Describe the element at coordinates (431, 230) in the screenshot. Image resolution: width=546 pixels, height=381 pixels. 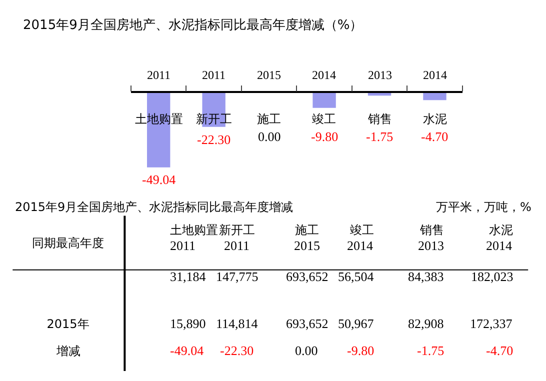
I see `category-label: 销售` at that location.